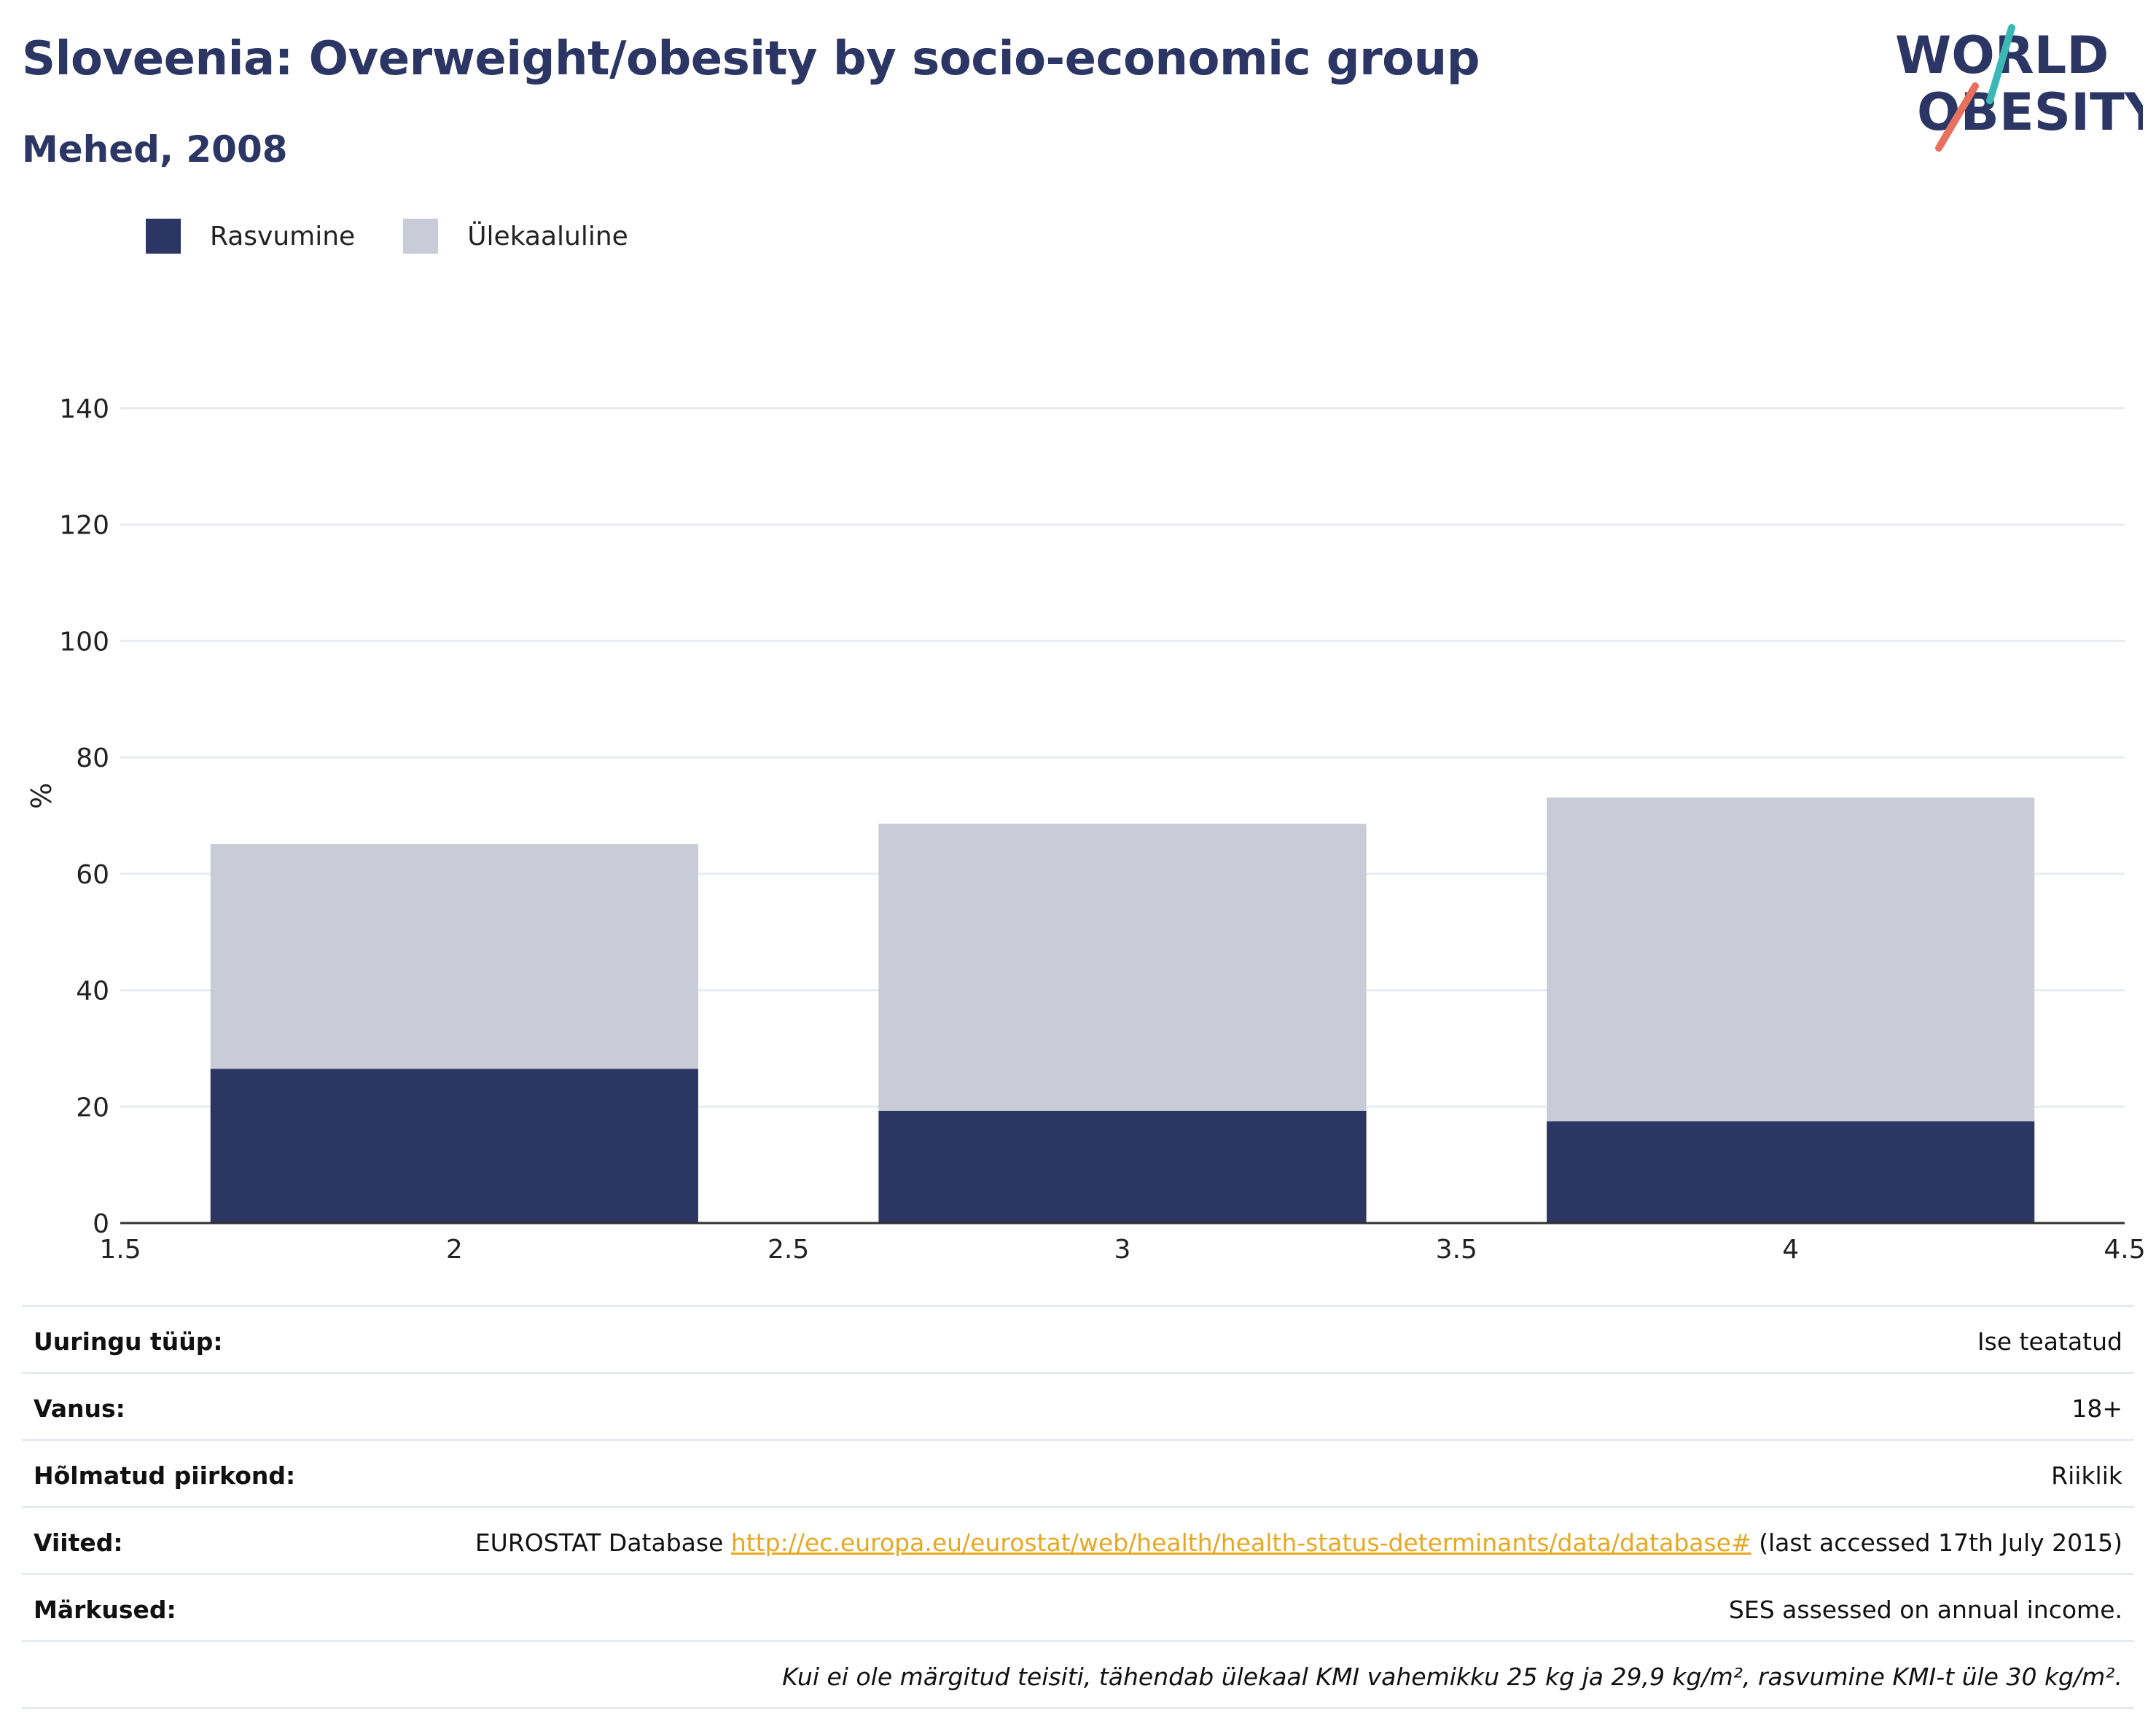 The height and width of the screenshot is (1734, 2156). What do you see at coordinates (42, 796) in the screenshot?
I see `y-axis-label: %` at bounding box center [42, 796].